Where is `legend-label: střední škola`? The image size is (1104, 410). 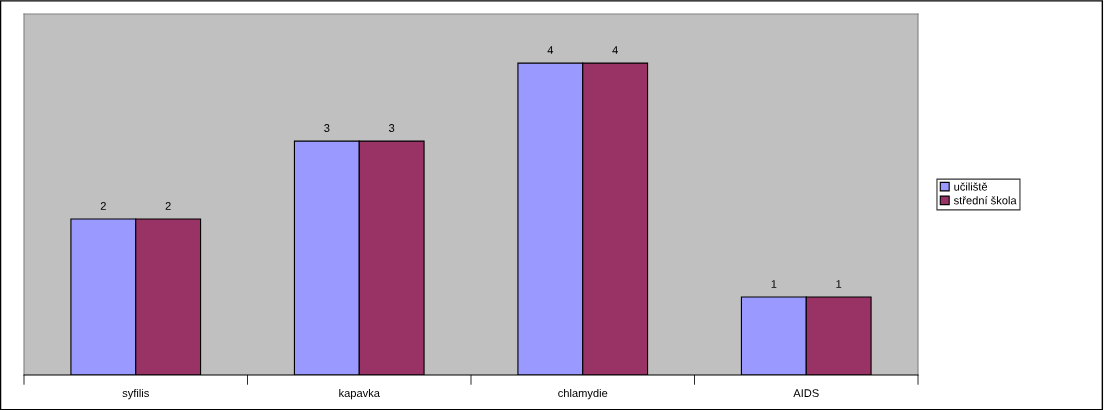 legend-label: střední škola is located at coordinates (985, 200).